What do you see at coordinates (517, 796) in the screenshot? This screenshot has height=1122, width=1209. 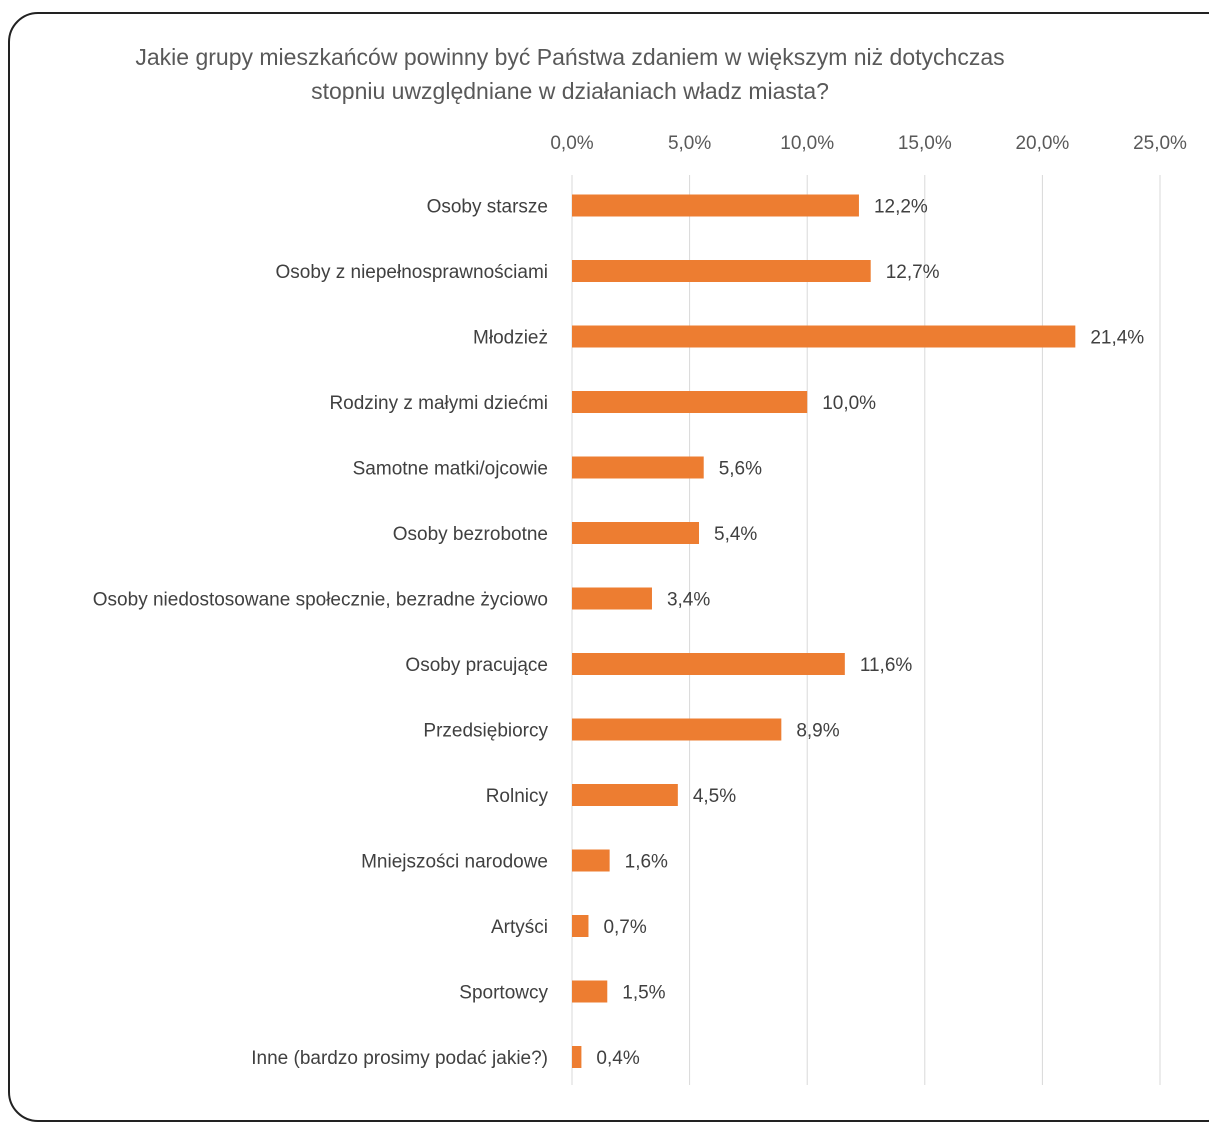 I see `category-label: Rolnicy` at bounding box center [517, 796].